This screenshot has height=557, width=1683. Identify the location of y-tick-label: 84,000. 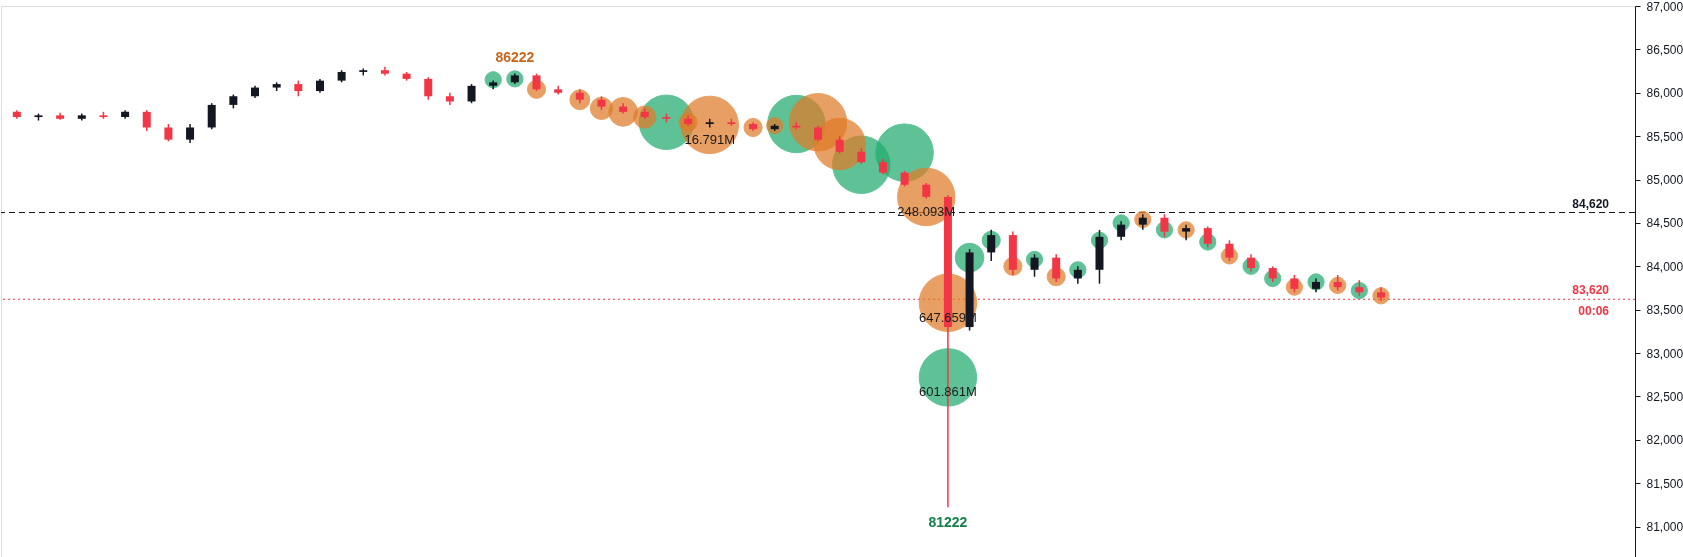
(1664, 266).